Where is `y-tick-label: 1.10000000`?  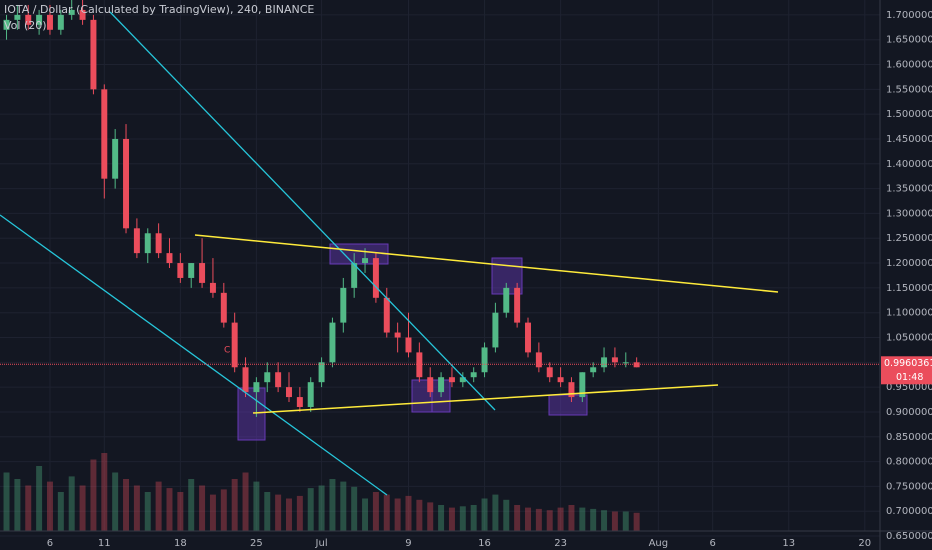 y-tick-label: 1.10000000 is located at coordinates (909, 313).